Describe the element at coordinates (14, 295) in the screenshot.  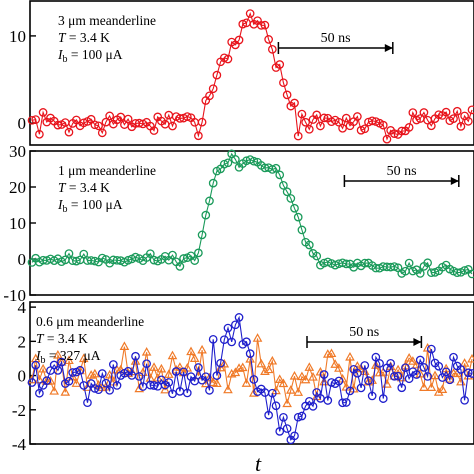
I see `y-tick-label: -10` at that location.